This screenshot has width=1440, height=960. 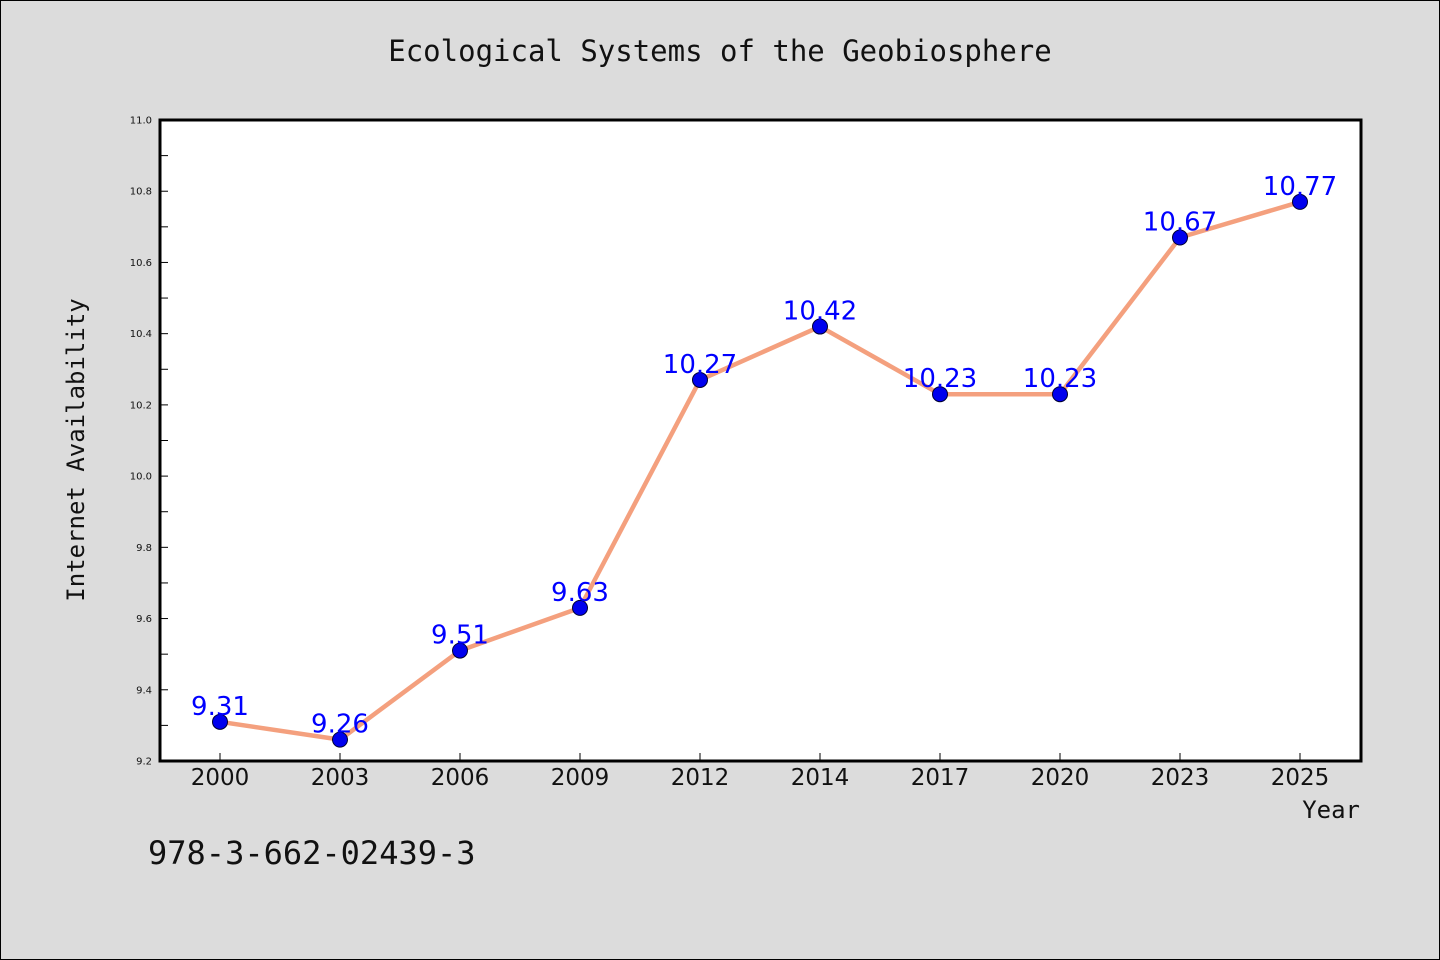 What do you see at coordinates (144, 762) in the screenshot?
I see `y-tick-label: 9.2` at bounding box center [144, 762].